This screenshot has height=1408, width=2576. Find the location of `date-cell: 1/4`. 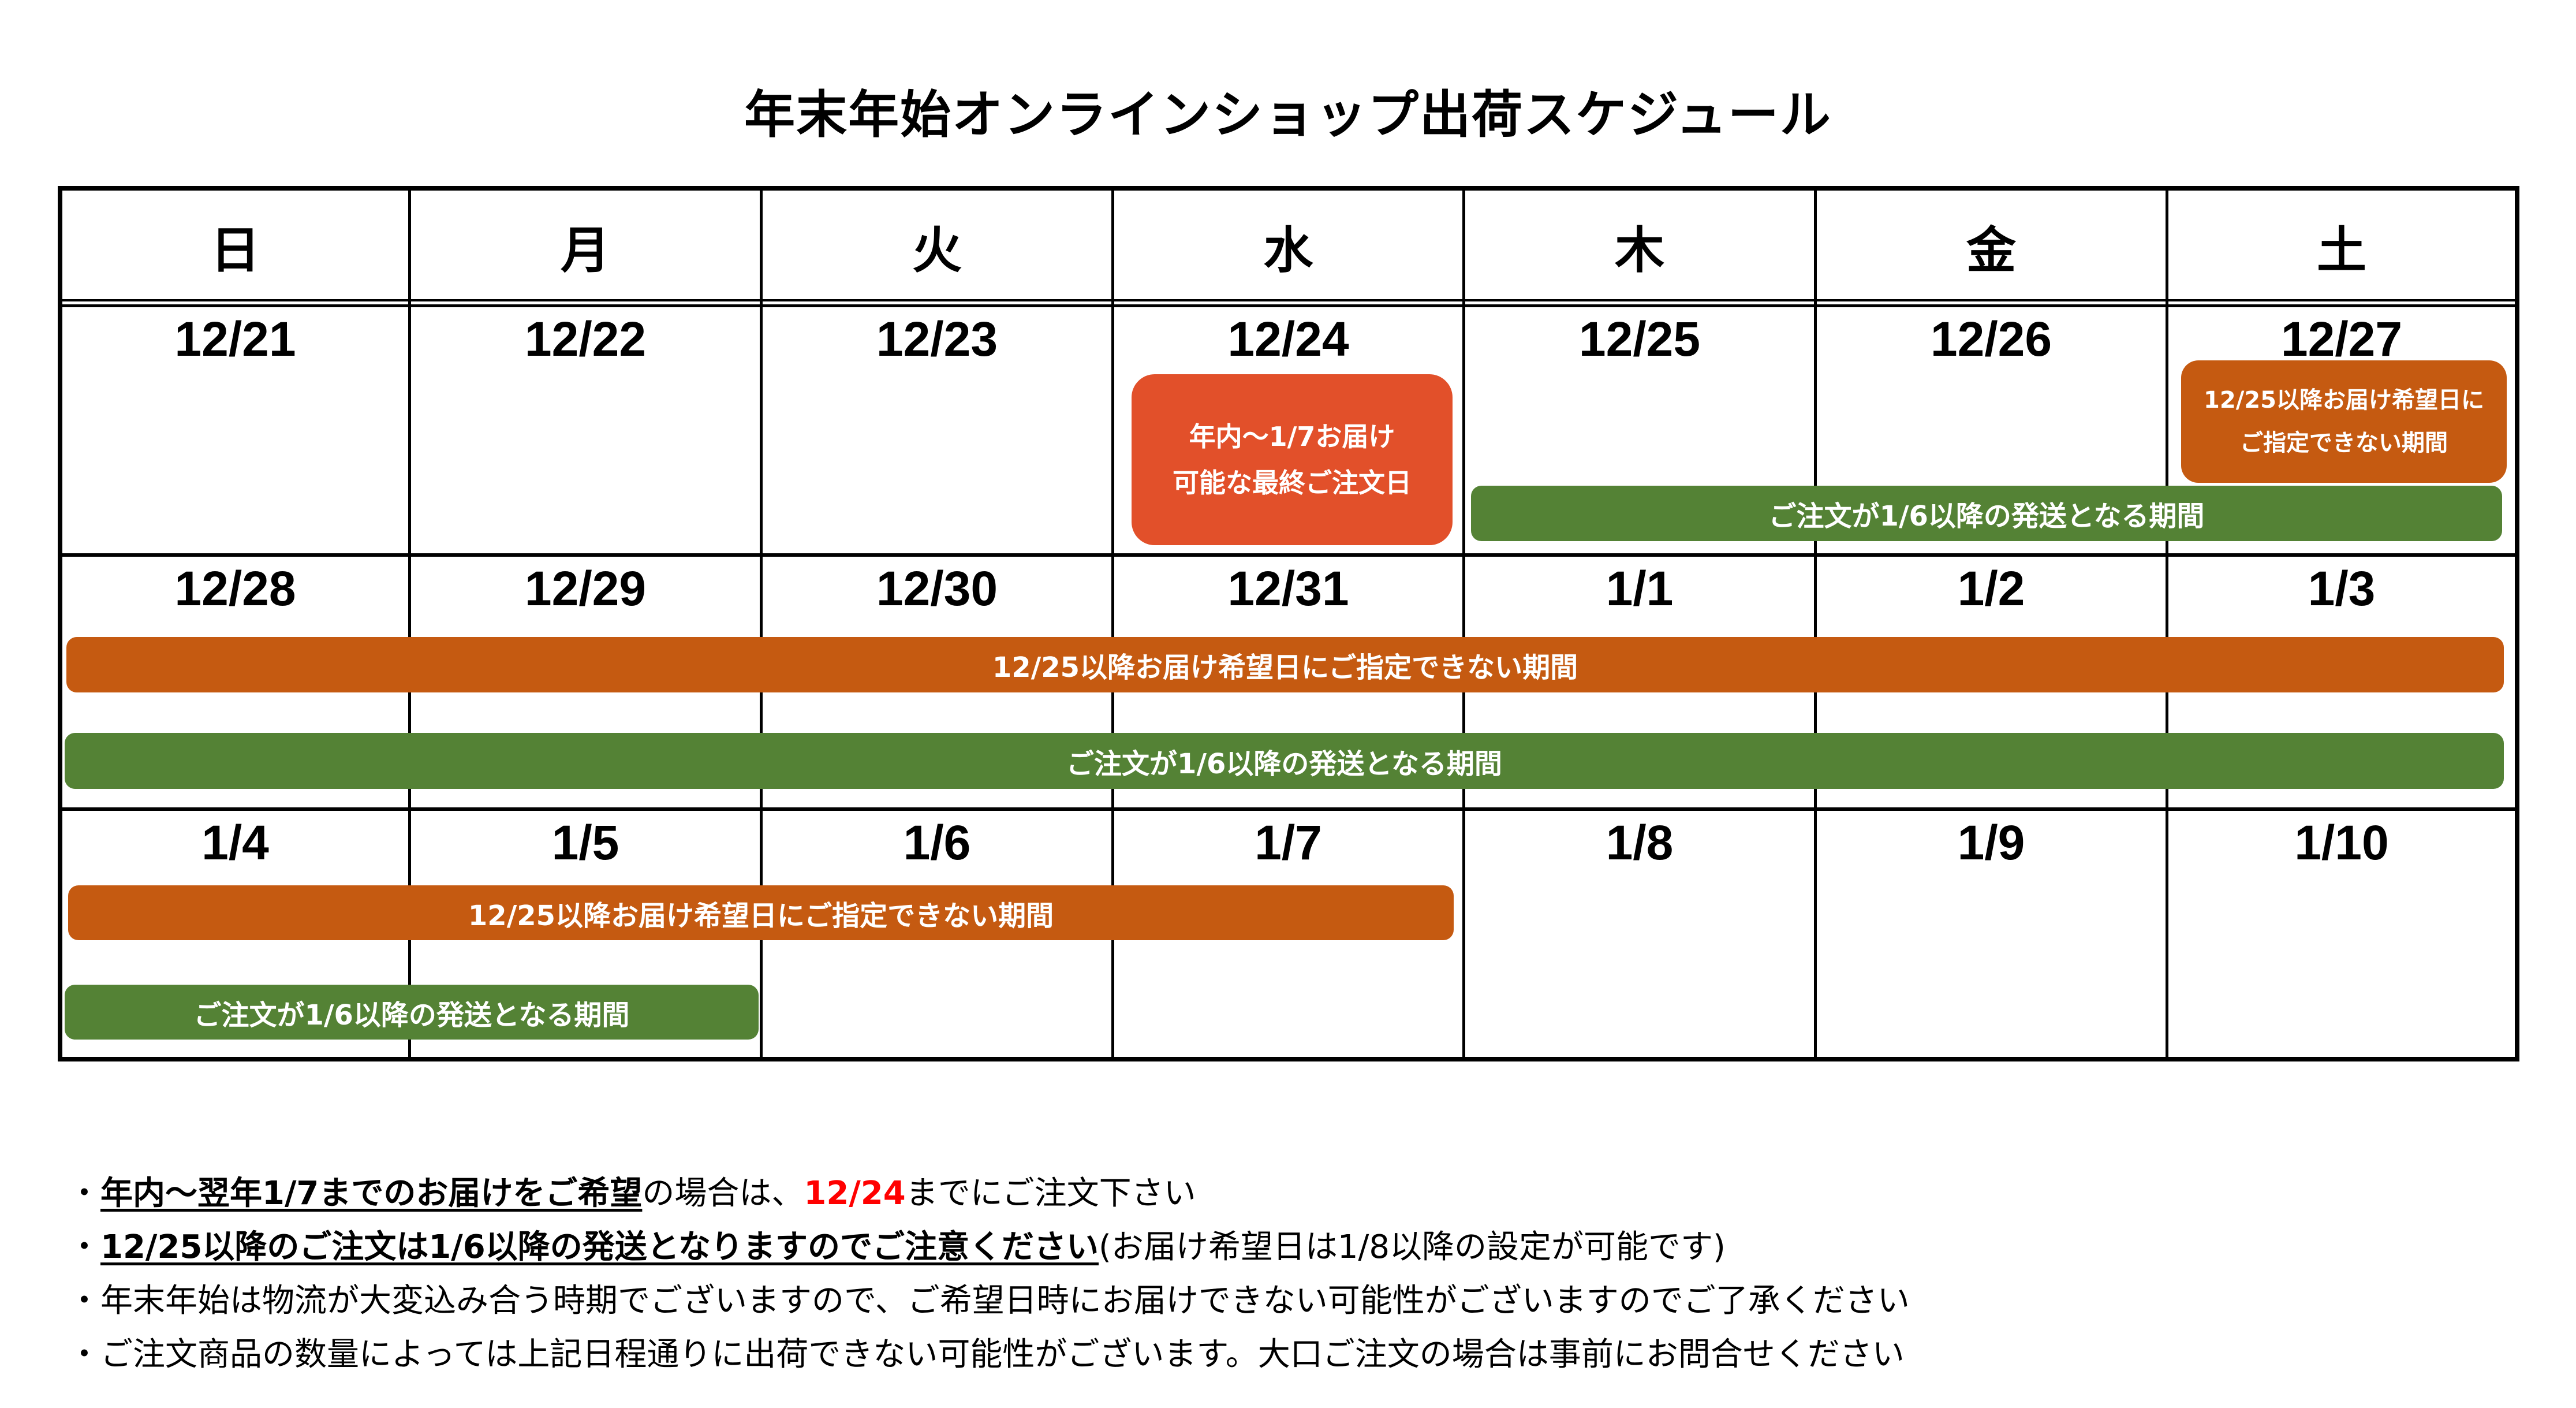

date-cell: 1/4 is located at coordinates (235, 842).